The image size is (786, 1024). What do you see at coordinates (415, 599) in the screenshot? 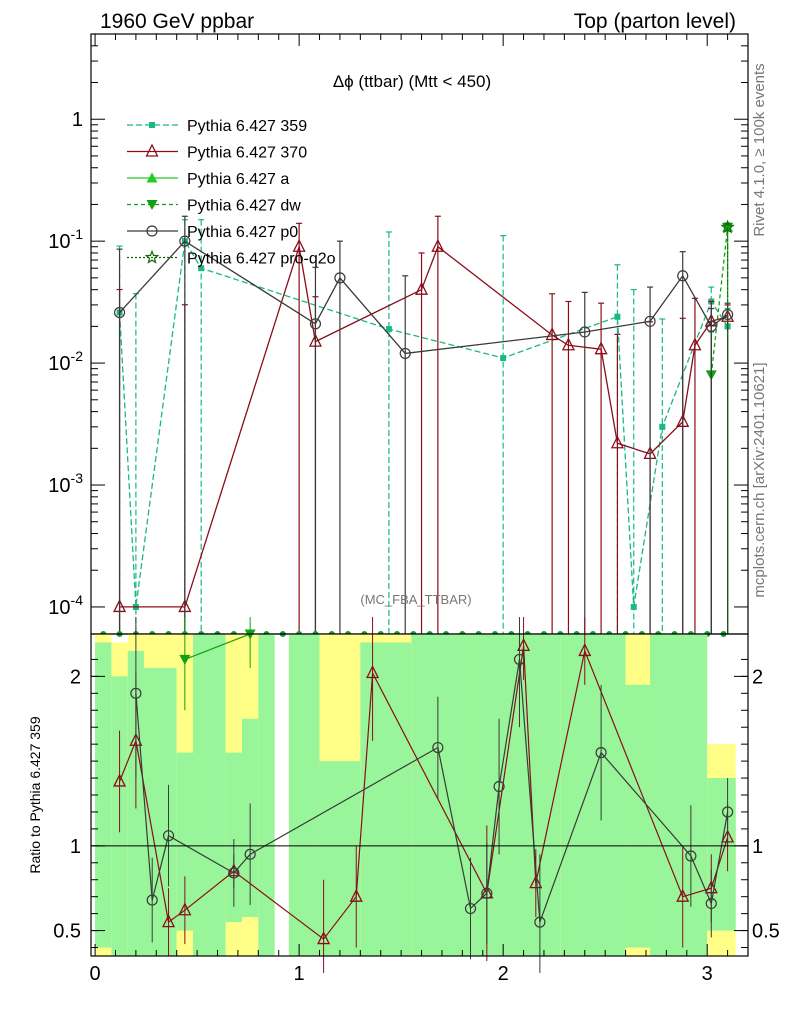
I see `watermark: (MC_FBA_TTBAR)` at bounding box center [415, 599].